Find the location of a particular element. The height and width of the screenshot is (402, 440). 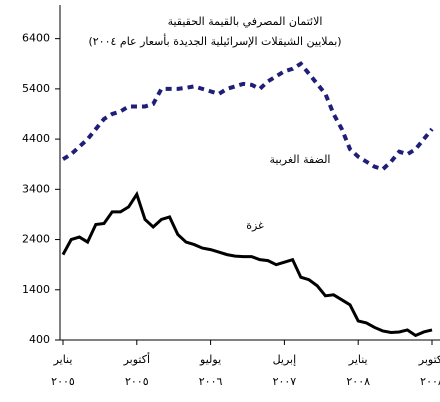

x-tick-label: ٢٠٠٧ is located at coordinates (285, 381).